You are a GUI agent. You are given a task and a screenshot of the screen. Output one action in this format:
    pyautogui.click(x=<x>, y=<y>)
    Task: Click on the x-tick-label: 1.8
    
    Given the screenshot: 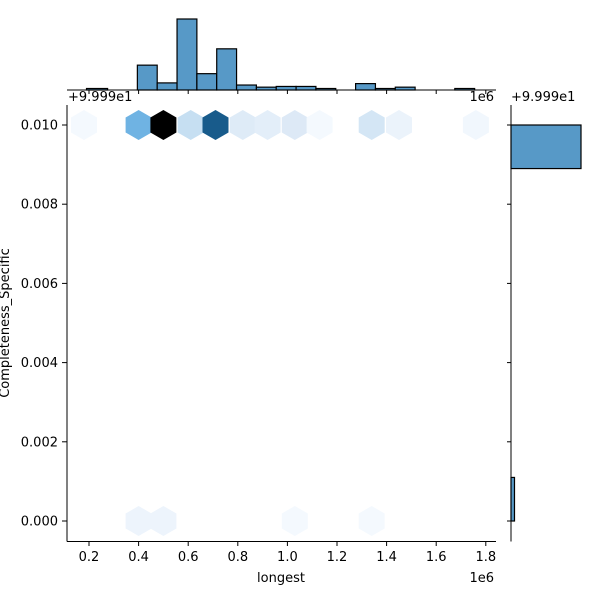 What is the action you would take?
    pyautogui.click(x=485, y=557)
    